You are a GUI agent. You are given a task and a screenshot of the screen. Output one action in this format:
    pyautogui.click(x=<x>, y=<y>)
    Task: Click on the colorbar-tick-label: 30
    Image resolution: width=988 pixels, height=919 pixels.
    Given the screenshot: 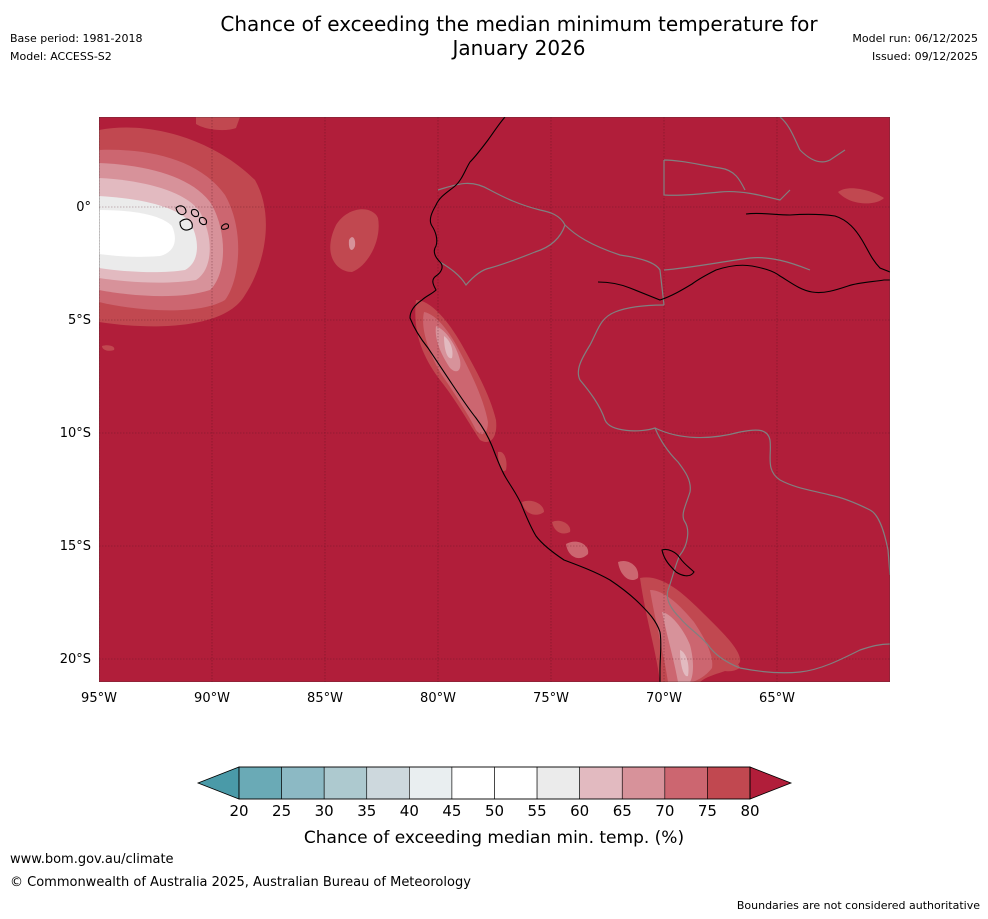 What is the action you would take?
    pyautogui.click(x=324, y=811)
    